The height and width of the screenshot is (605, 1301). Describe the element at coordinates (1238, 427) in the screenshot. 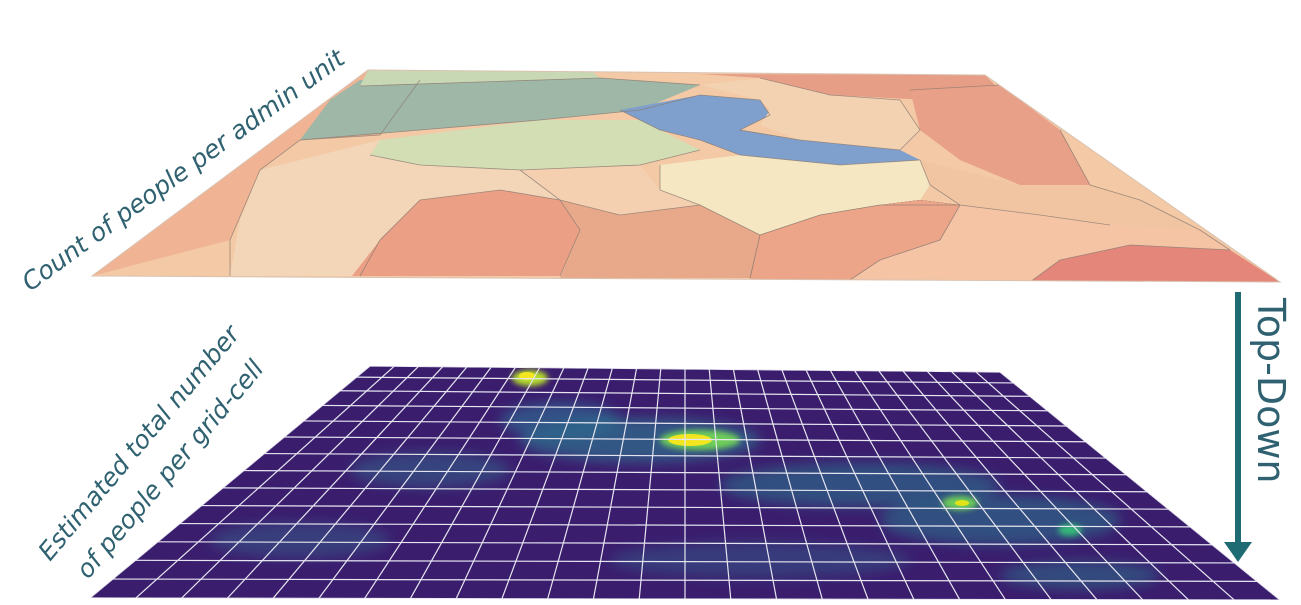

I see `top-down-arrow` at that location.